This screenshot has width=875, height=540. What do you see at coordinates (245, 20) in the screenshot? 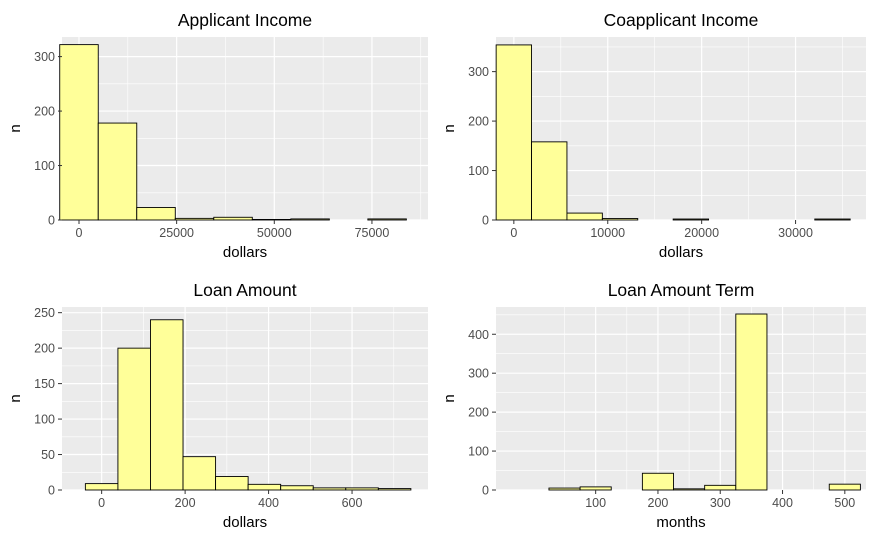
I see `chart-title: Applicant Income` at bounding box center [245, 20].